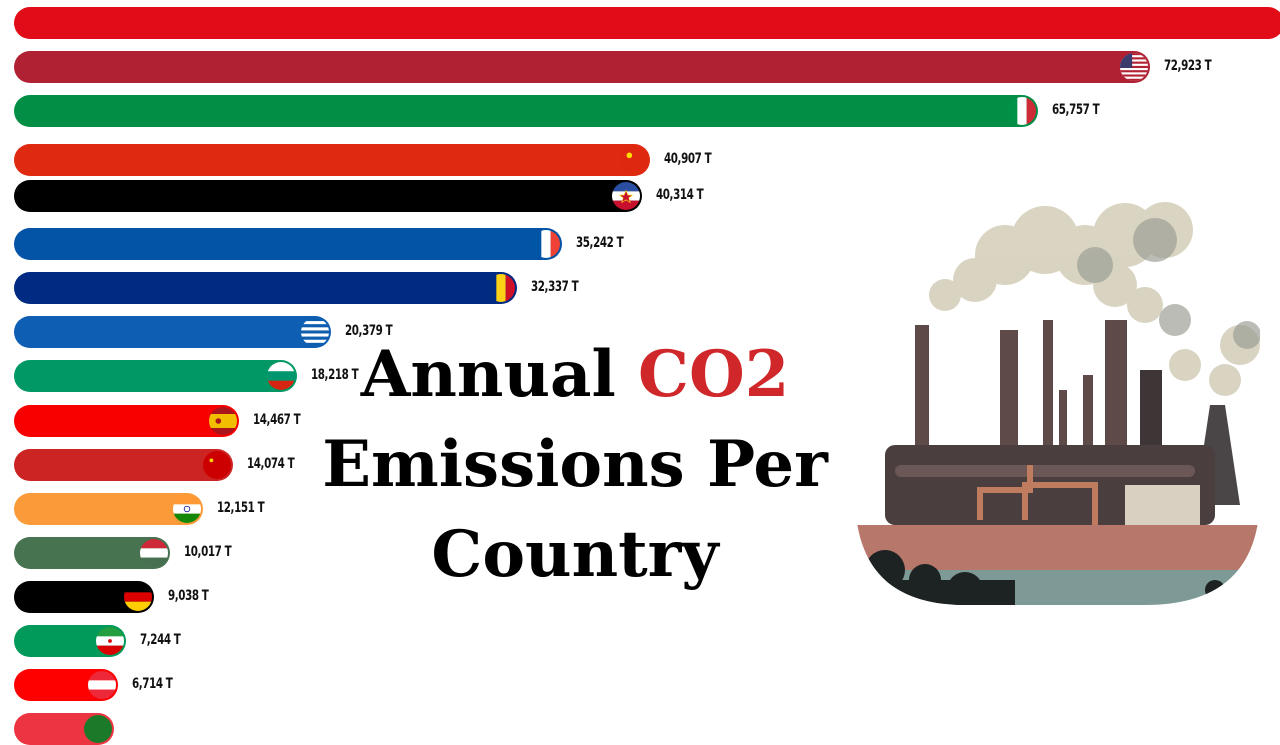 The height and width of the screenshot is (745, 1280). What do you see at coordinates (328, 196) in the screenshot?
I see `bar-yugoslavia` at bounding box center [328, 196].